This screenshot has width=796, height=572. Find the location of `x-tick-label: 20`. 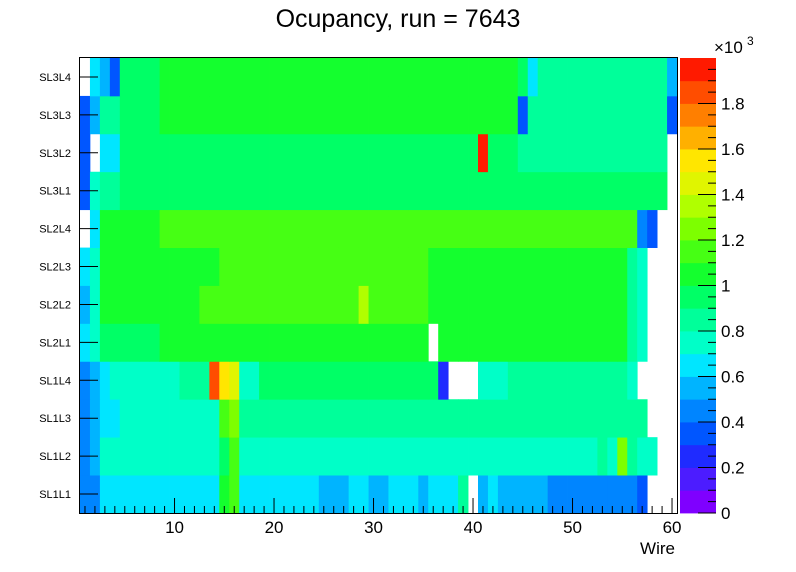

x-tick-label: 20 is located at coordinates (274, 527).